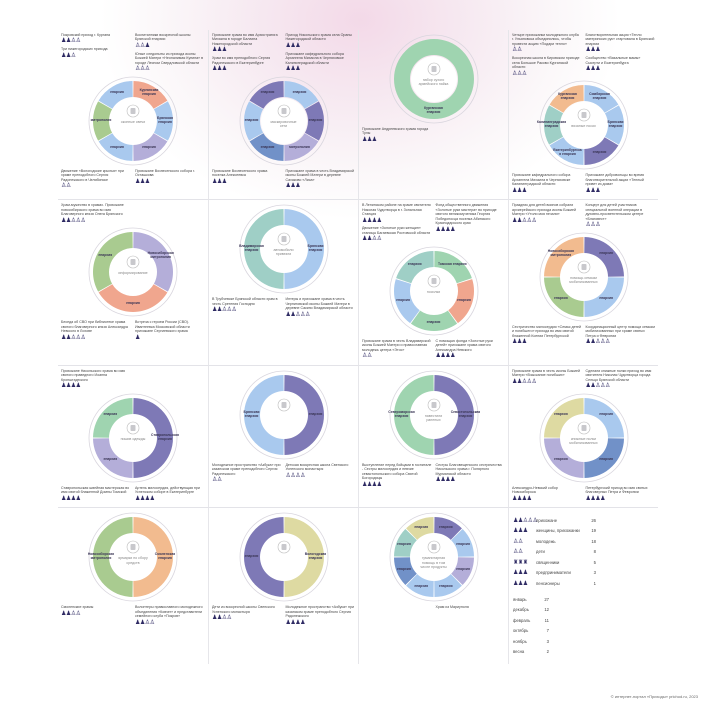 This screenshot has width=710, height=720. I want to click on month-row: февраль 11, so click(533, 620).